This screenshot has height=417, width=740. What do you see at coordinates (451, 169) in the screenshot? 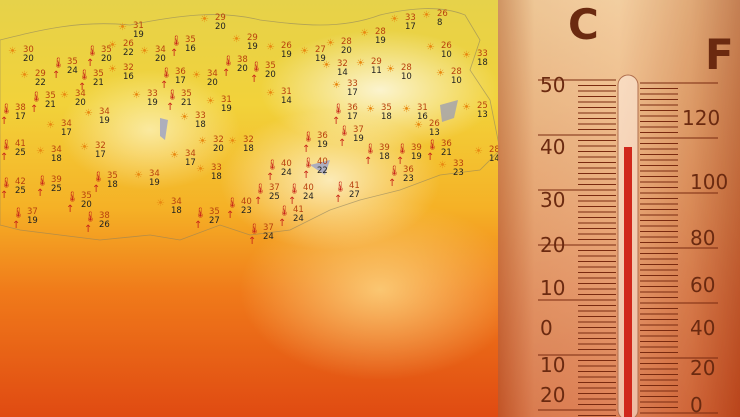
I see `forecast-label: ☀ 33 23` at bounding box center [451, 169].